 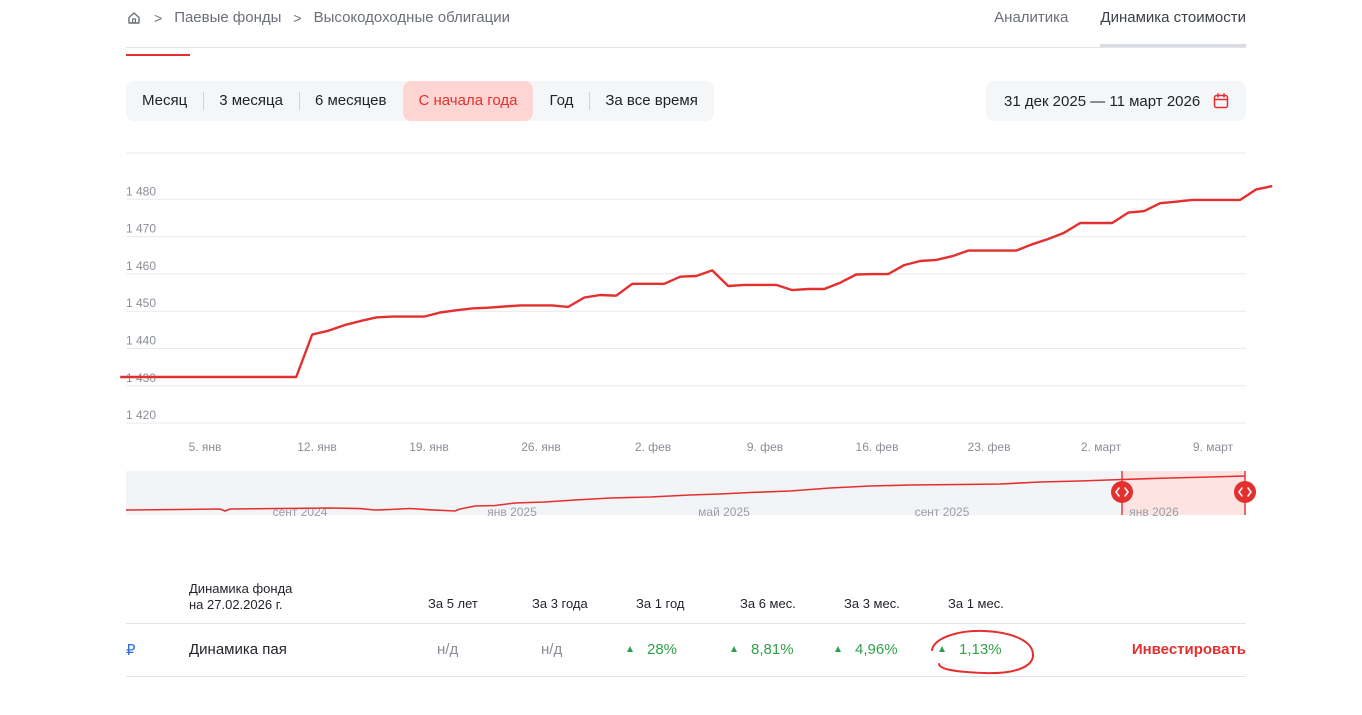 I want to click on col-3-months: За 3 мес., so click(x=872, y=603).